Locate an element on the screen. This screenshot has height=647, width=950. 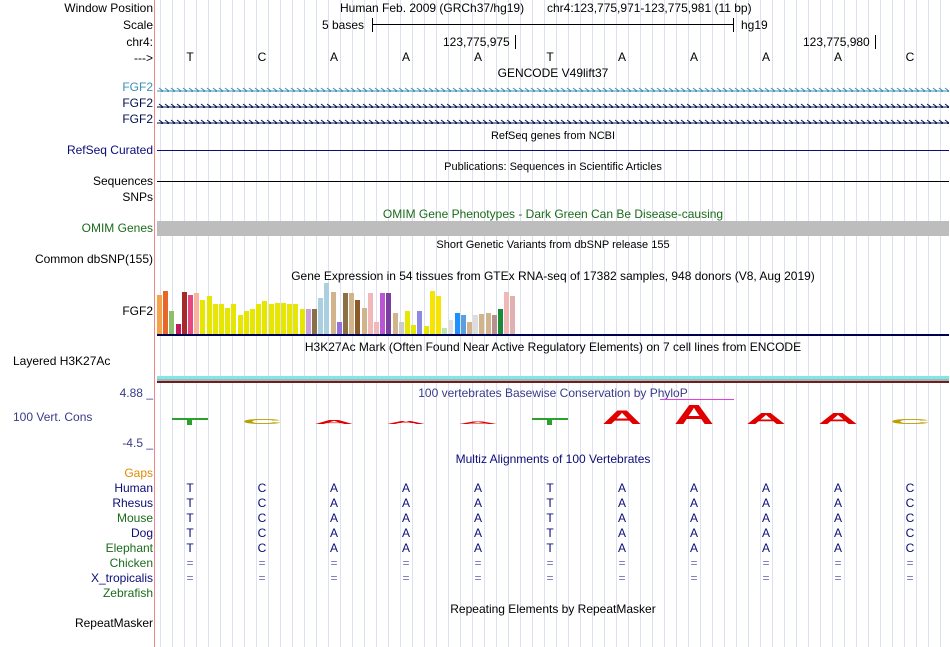
label-repeatmasker: RepeatMasker is located at coordinates (113, 623).